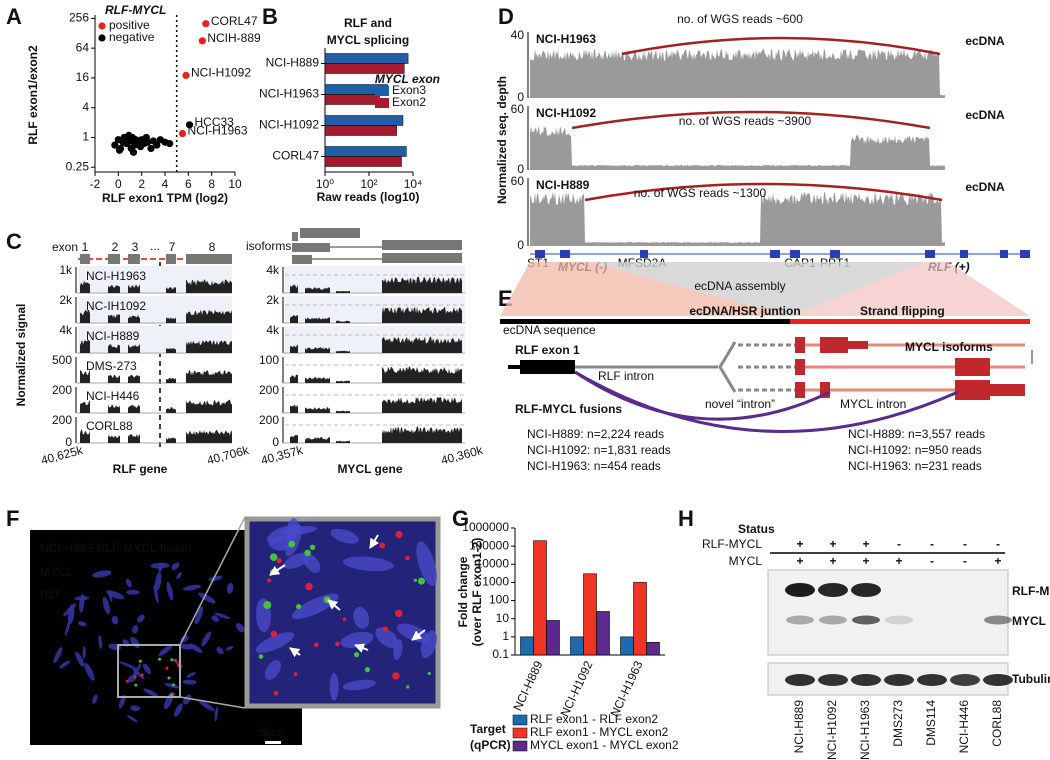 This screenshot has width=1050, height=760. What do you see at coordinates (488, 729) in the screenshot?
I see `legend-title: Target` at bounding box center [488, 729].